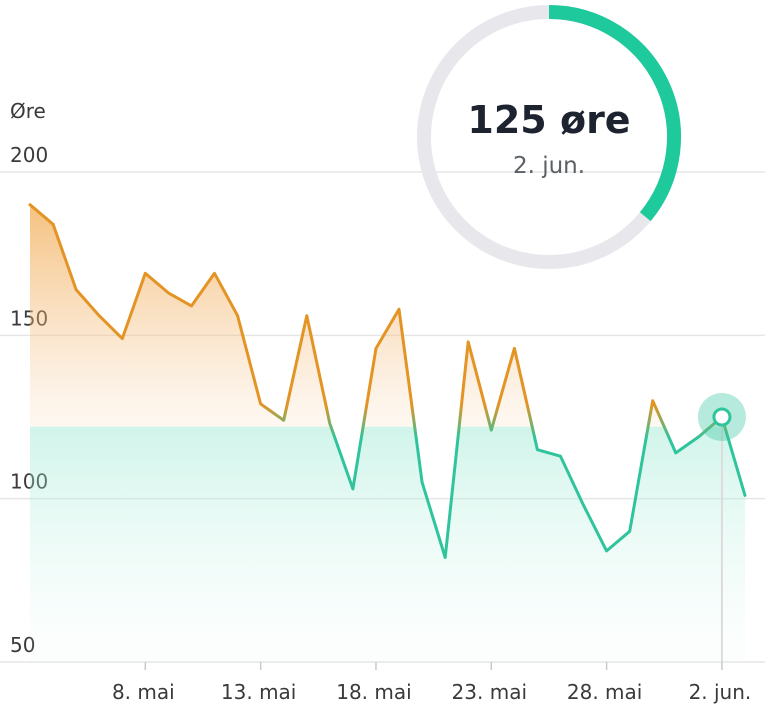  Describe the element at coordinates (143, 692) in the screenshot. I see `x-tick-label: 8. mai` at that location.